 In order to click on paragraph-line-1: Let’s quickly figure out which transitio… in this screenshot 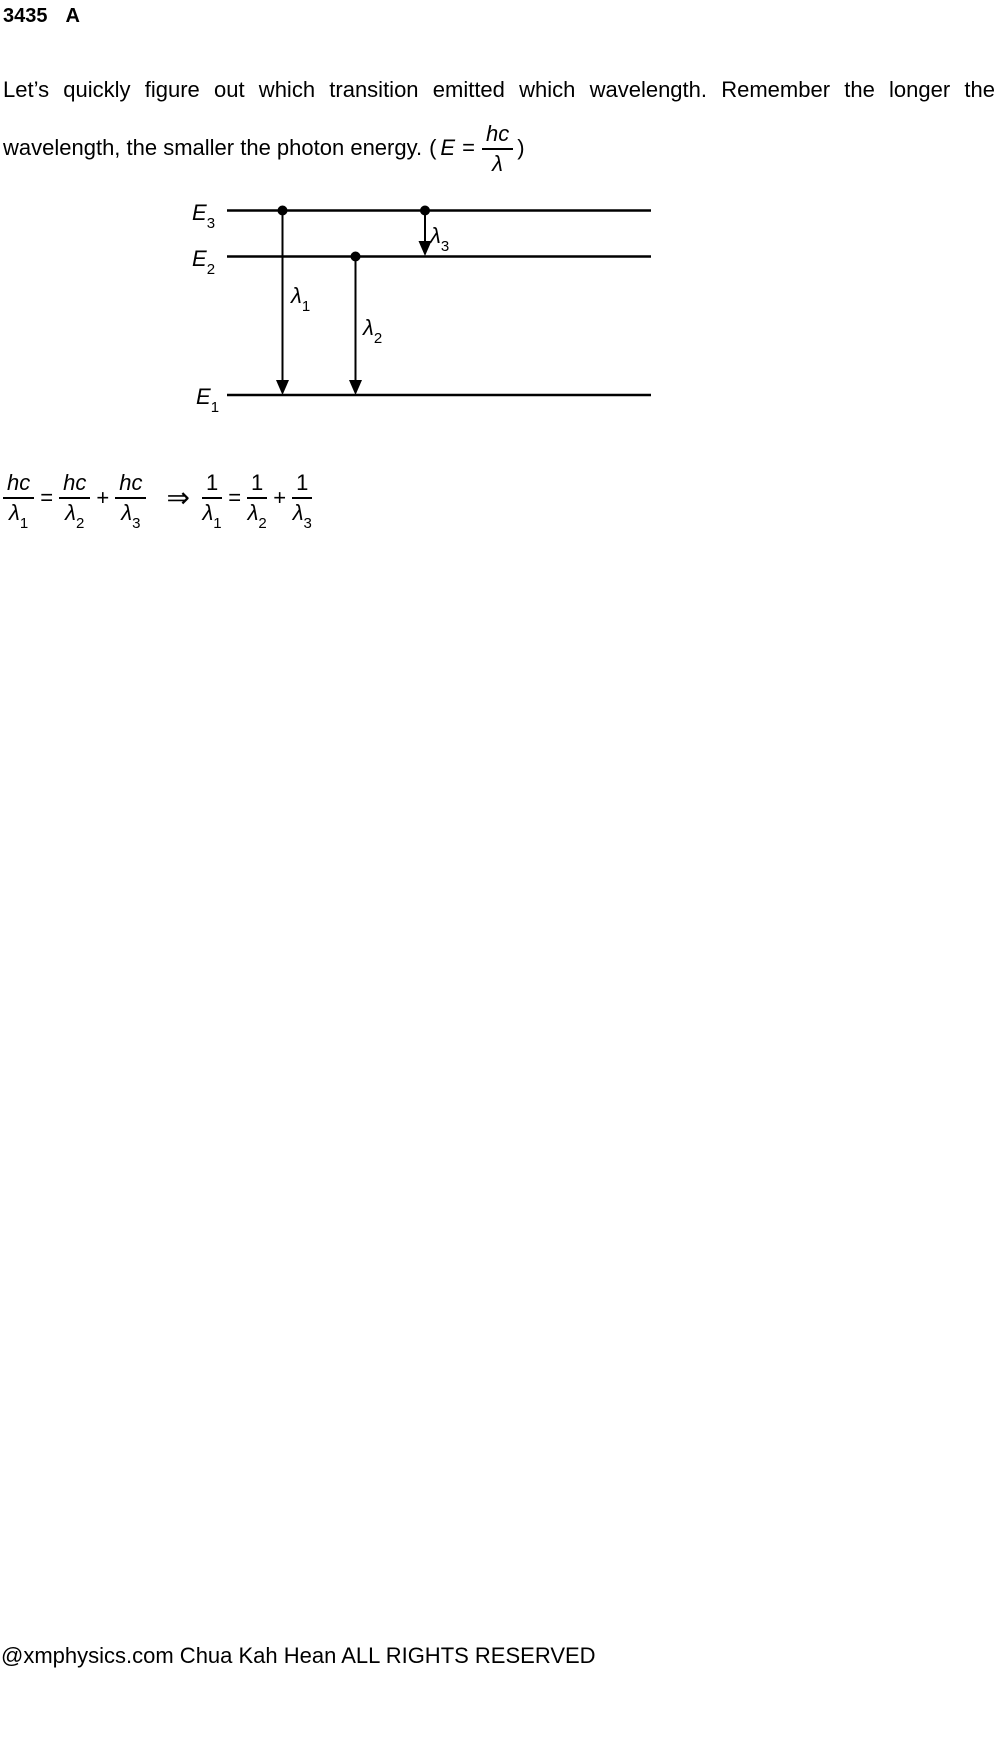, I will do `click(499, 89)`.